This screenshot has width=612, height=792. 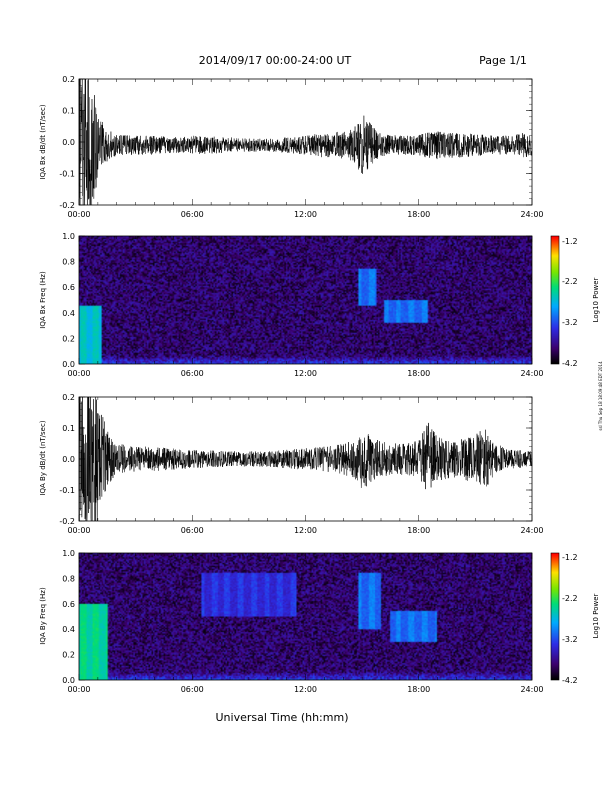 I want to click on bx-colorbar-tick-2: -2.2, so click(x=570, y=281).